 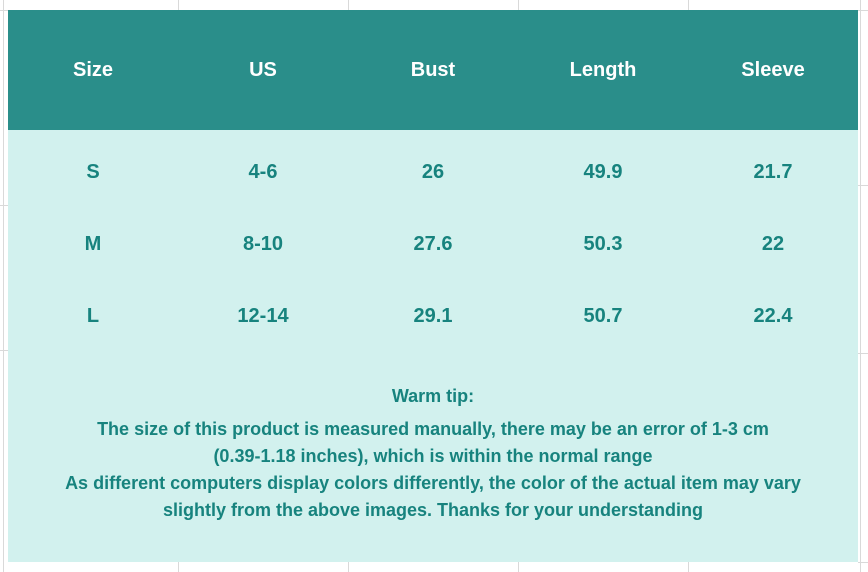 I want to click on cell-us: 8-10, so click(x=263, y=243).